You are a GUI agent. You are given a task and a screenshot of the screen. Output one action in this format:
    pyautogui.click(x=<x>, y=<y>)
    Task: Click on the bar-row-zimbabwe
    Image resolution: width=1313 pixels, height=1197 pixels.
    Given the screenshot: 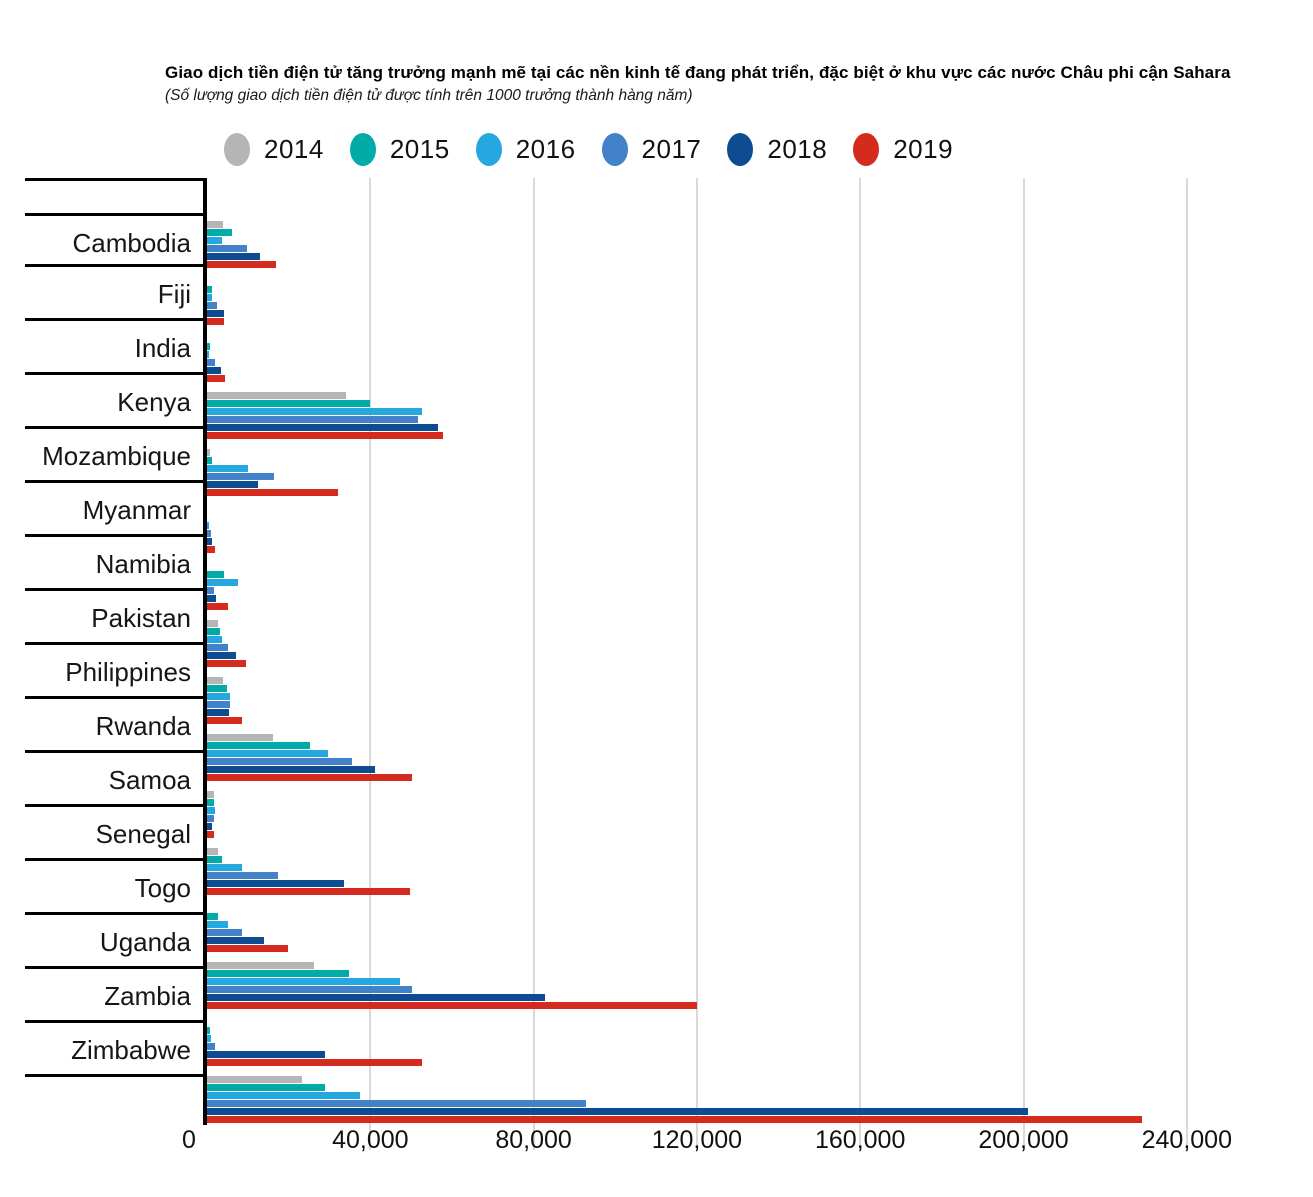 What is the action you would take?
    pyautogui.click(x=674, y=1104)
    